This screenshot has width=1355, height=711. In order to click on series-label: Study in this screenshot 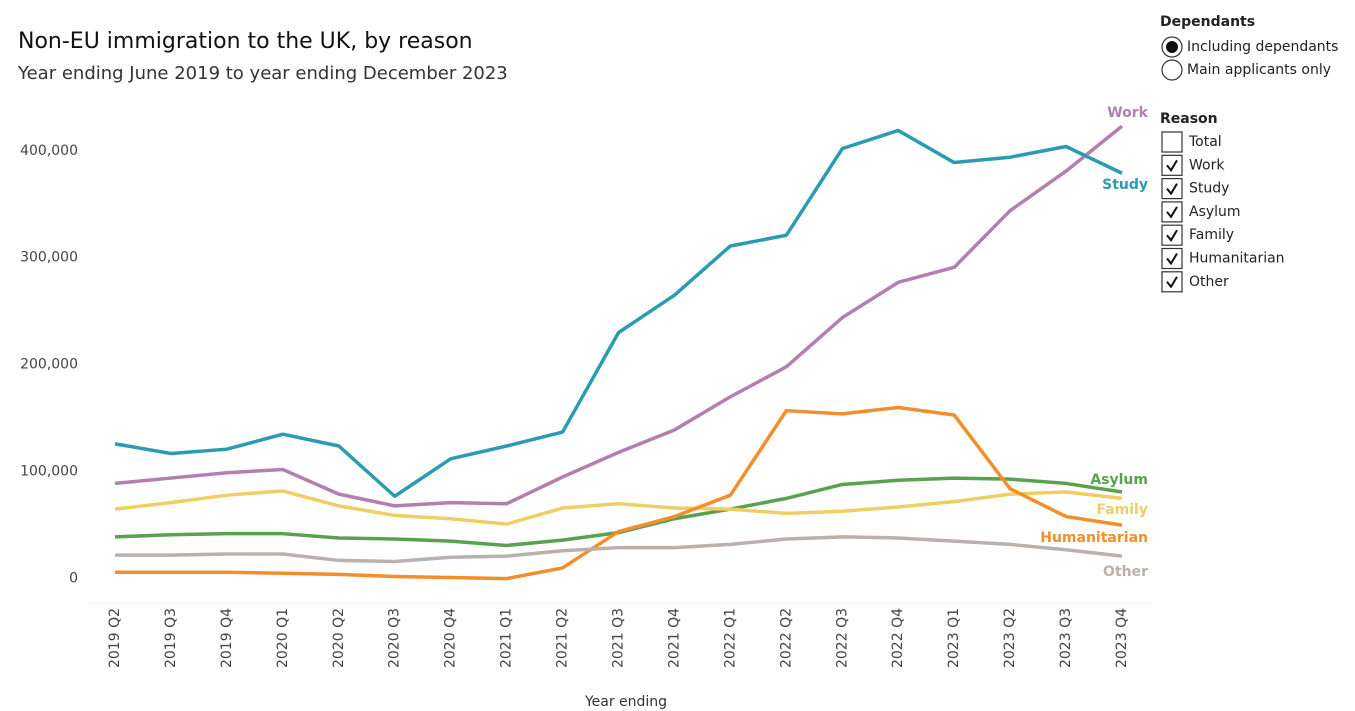, I will do `click(1125, 185)`.